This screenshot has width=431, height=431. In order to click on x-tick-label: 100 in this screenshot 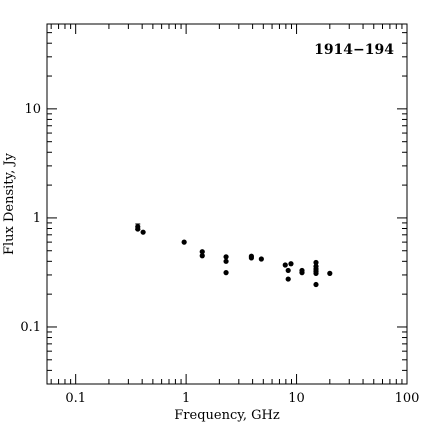, I will do `click(407, 398)`.